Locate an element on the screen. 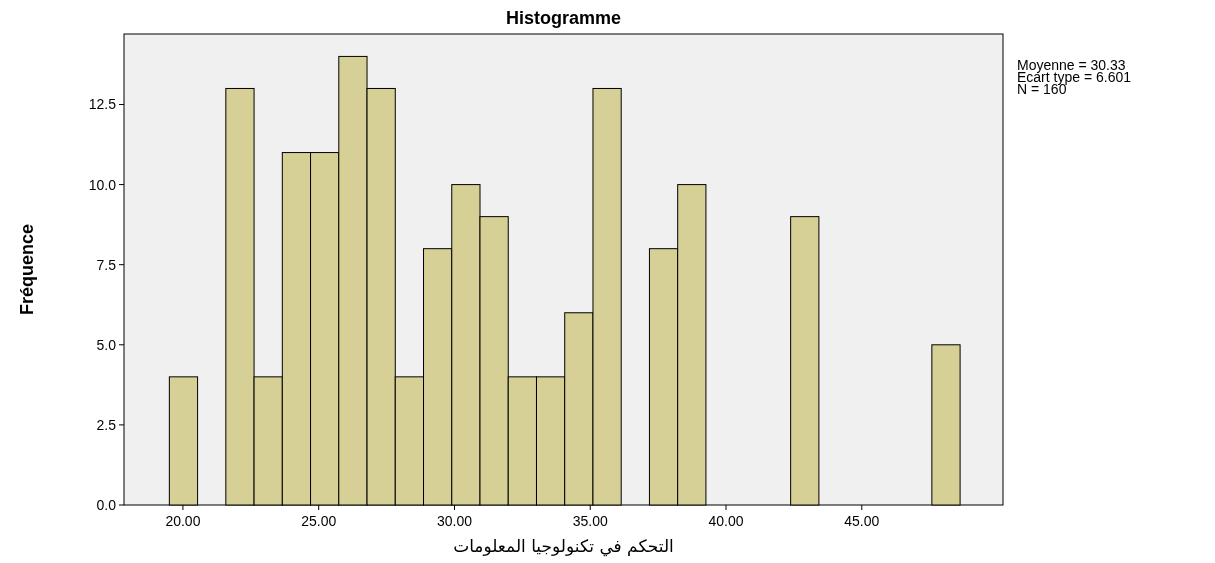  x-tick-label: 20.00 is located at coordinates (183, 521).